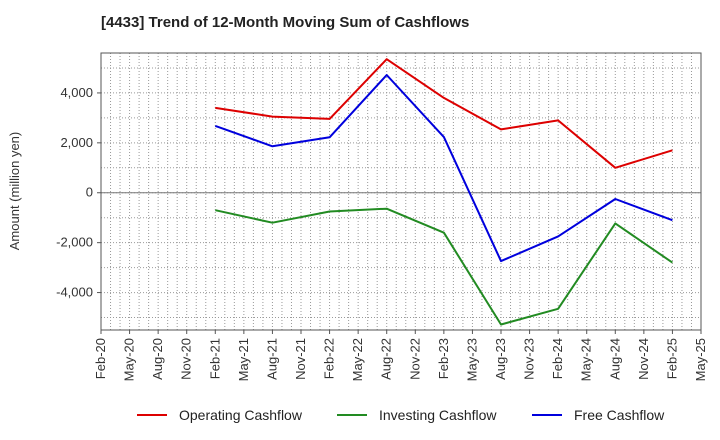 This screenshot has height=440, width=720. Describe the element at coordinates (614, 359) in the screenshot. I see `x-tick-label: Aug-24` at that location.